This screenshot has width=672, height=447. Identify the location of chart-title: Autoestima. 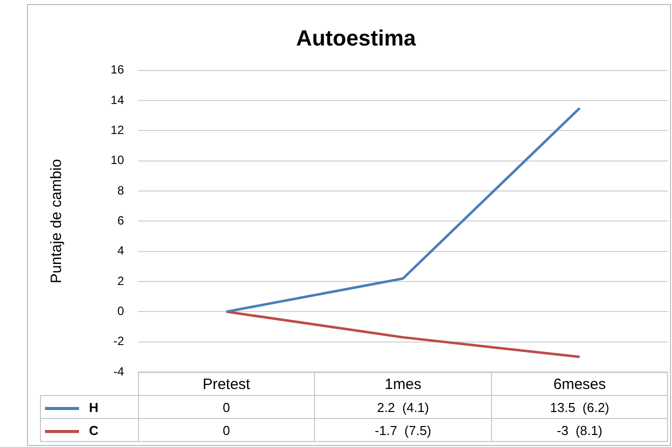
(356, 37).